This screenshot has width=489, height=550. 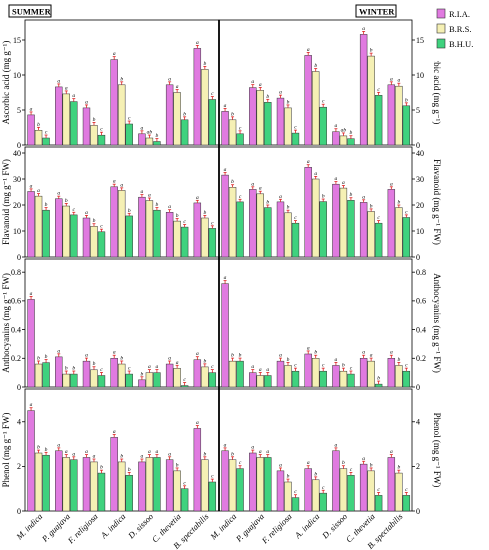 What do you see at coordinates (420, 153) in the screenshot?
I see `y-tick-label-right: 40` at bounding box center [420, 153].